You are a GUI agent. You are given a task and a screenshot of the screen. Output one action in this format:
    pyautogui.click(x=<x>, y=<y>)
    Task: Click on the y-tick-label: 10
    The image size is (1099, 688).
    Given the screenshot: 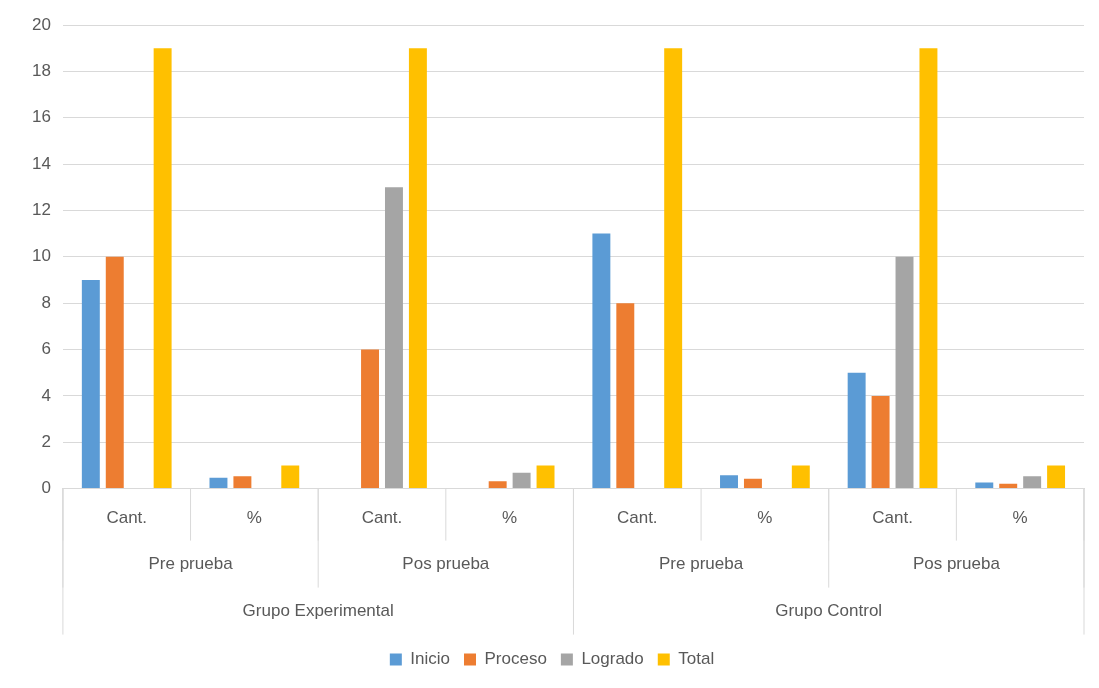 What is the action you would take?
    pyautogui.click(x=41, y=256)
    